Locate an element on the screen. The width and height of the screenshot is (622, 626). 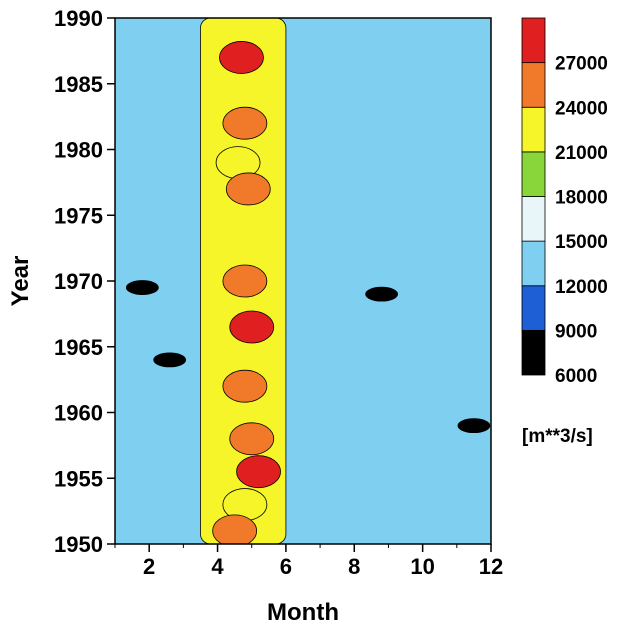
colorbar-tick-label: 21000 is located at coordinates (581, 153).